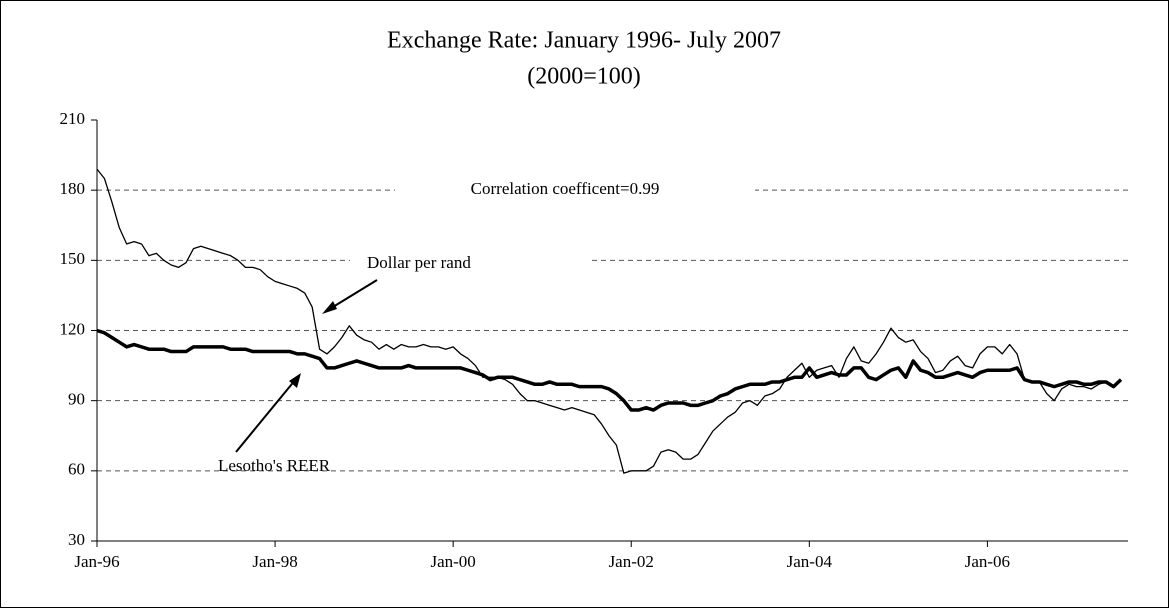 This screenshot has height=608, width=1169. Describe the element at coordinates (631, 561) in the screenshot. I see `x-tick-label: Jan-02` at that location.